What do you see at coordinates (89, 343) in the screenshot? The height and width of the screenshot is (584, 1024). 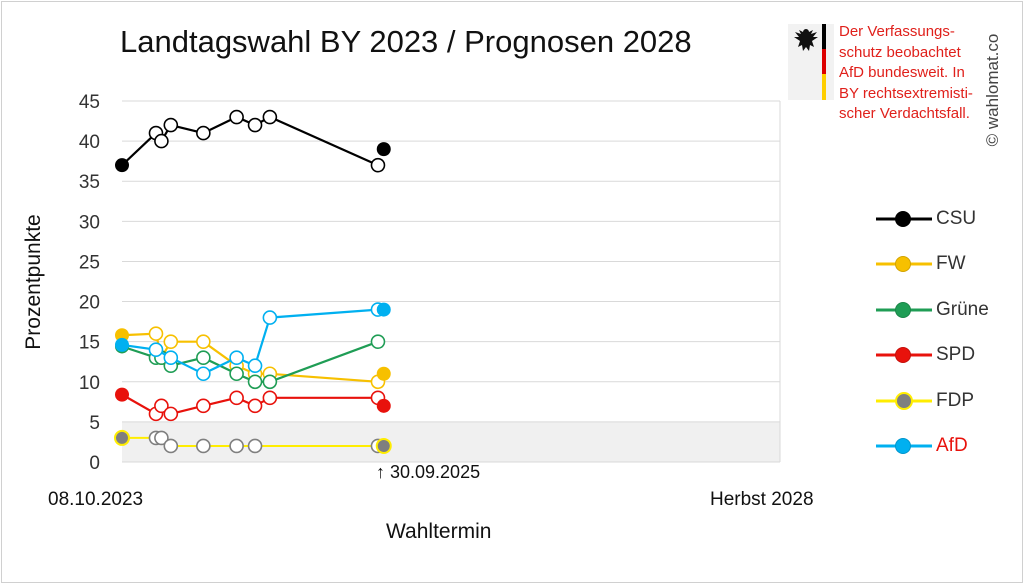 I see `y-tick-label: 15` at bounding box center [89, 343].